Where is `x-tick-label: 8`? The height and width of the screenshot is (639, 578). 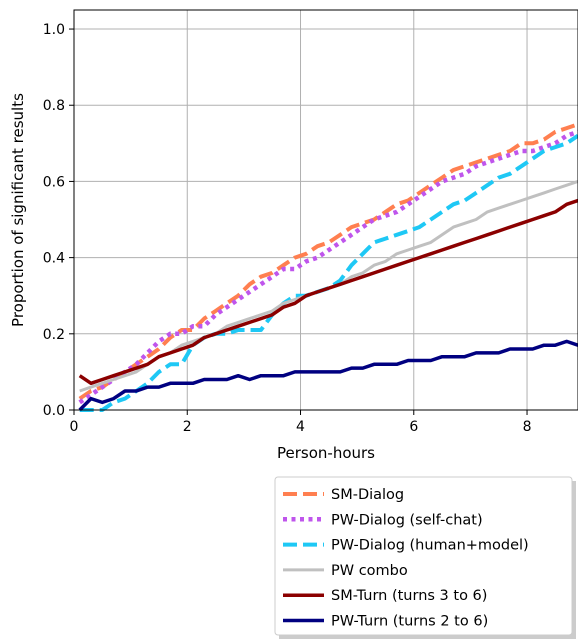
x-tick-label: 8 is located at coordinates (527, 427).